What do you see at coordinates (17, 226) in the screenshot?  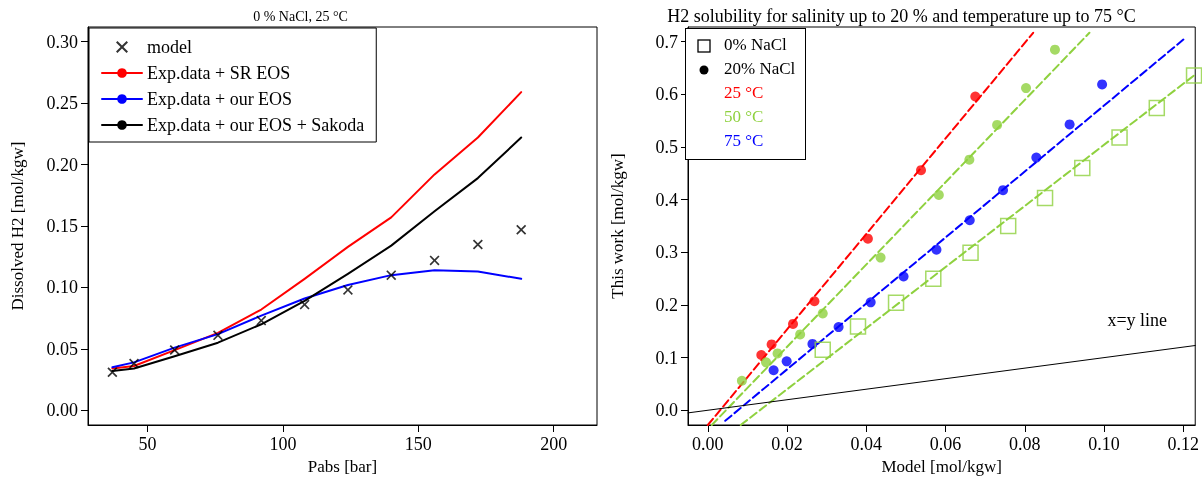 I see `y-axis-title: Dissolved H2 [mol/kgw]` at bounding box center [17, 226].